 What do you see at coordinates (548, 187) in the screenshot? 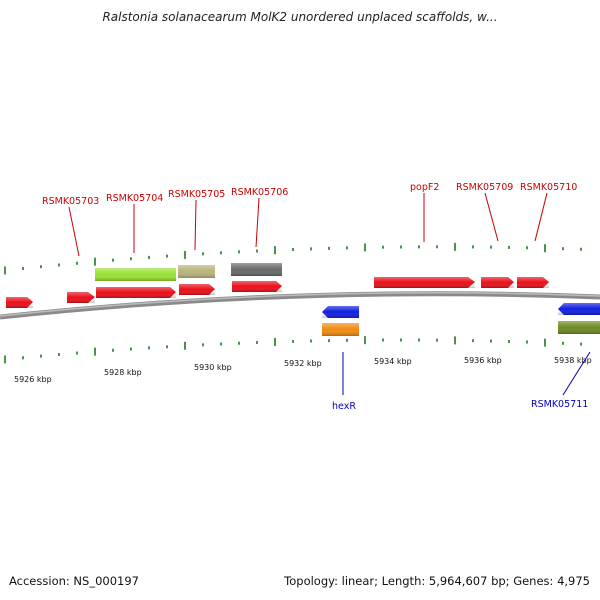
I see `gene-label-rsmk05710: RSMK05710` at bounding box center [548, 187].